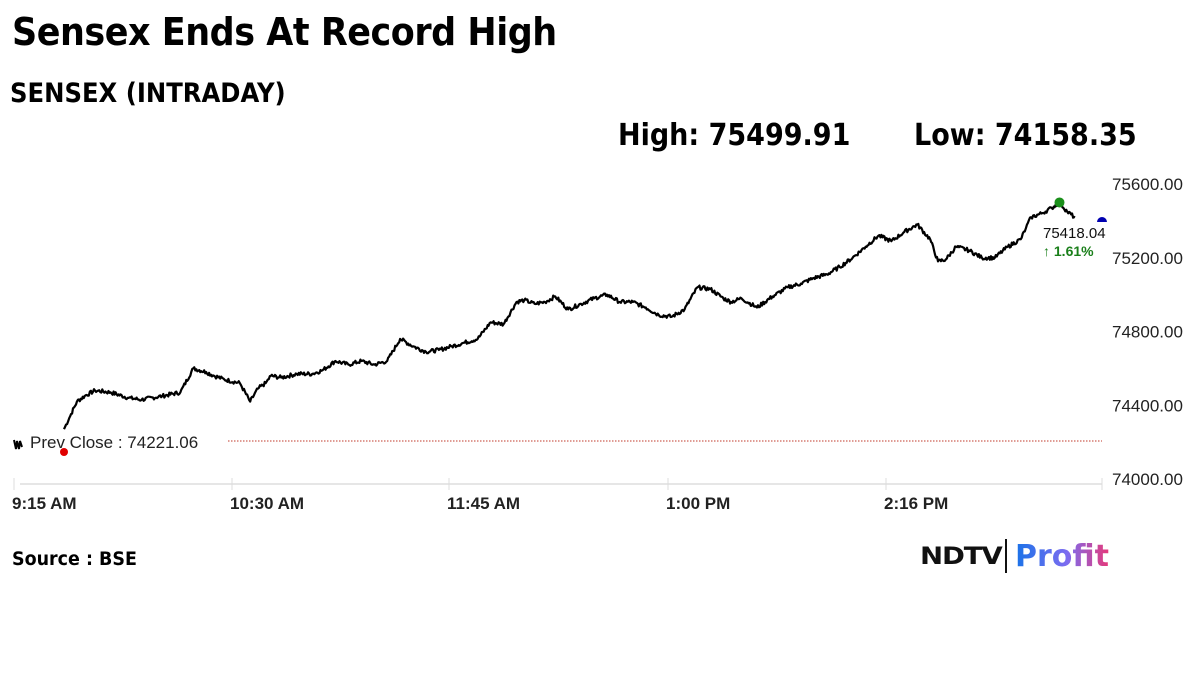 This screenshot has height=675, width=1200. I want to click on prev-close-dot, so click(64, 452).